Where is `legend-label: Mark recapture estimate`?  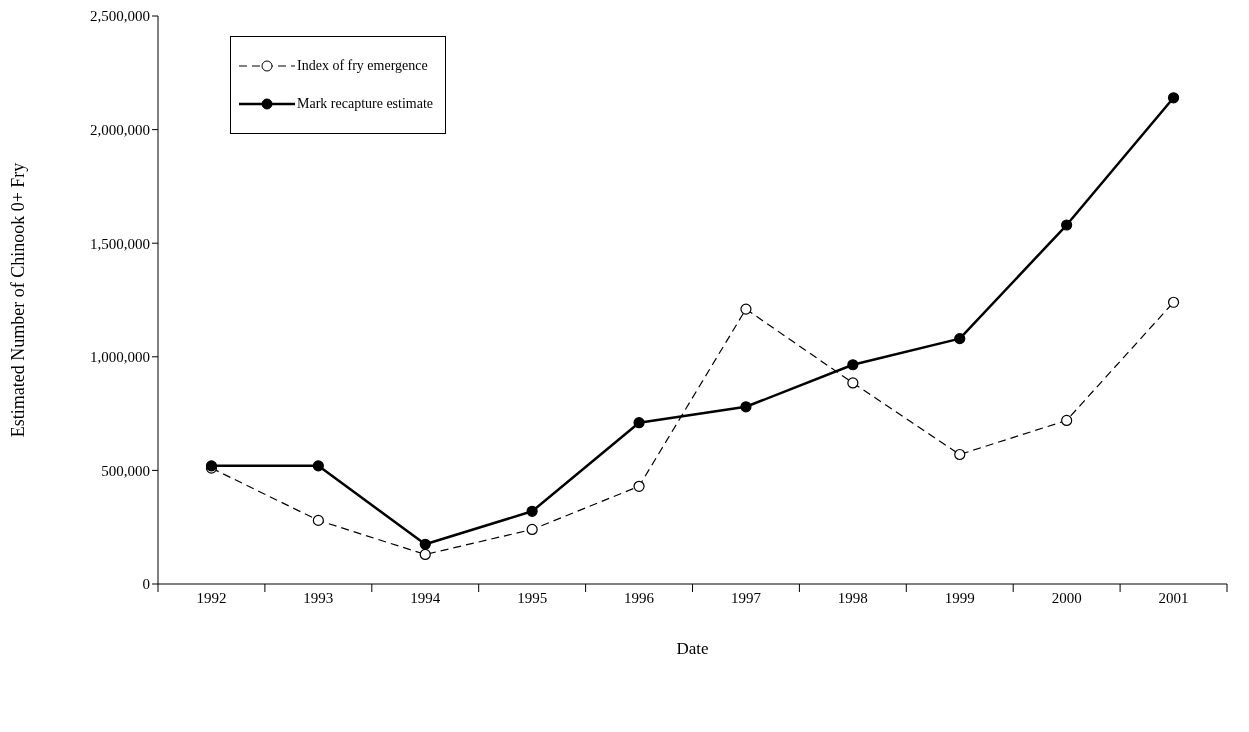 legend-label: Mark recapture estimate is located at coordinates (365, 104).